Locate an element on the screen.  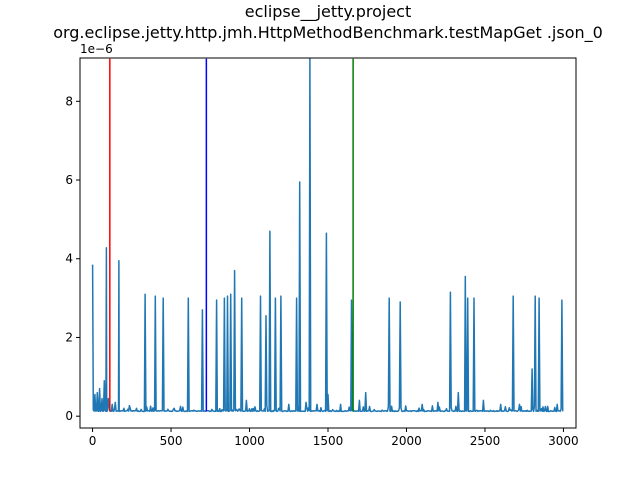
y-tick-label: 8 is located at coordinates (69, 101).